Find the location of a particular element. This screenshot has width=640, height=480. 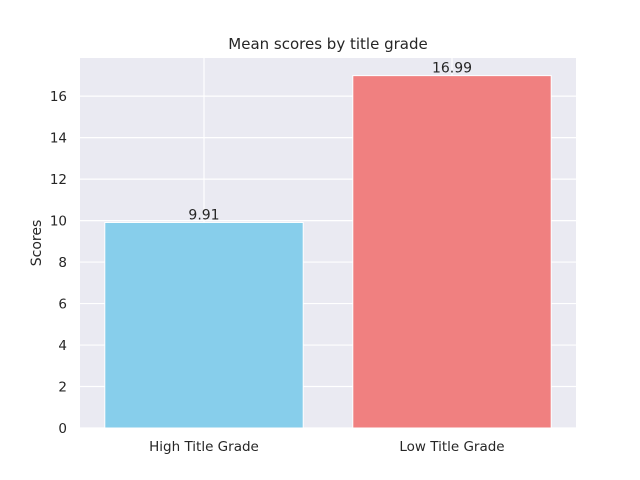

y-tick-label: 10 is located at coordinates (58, 222).